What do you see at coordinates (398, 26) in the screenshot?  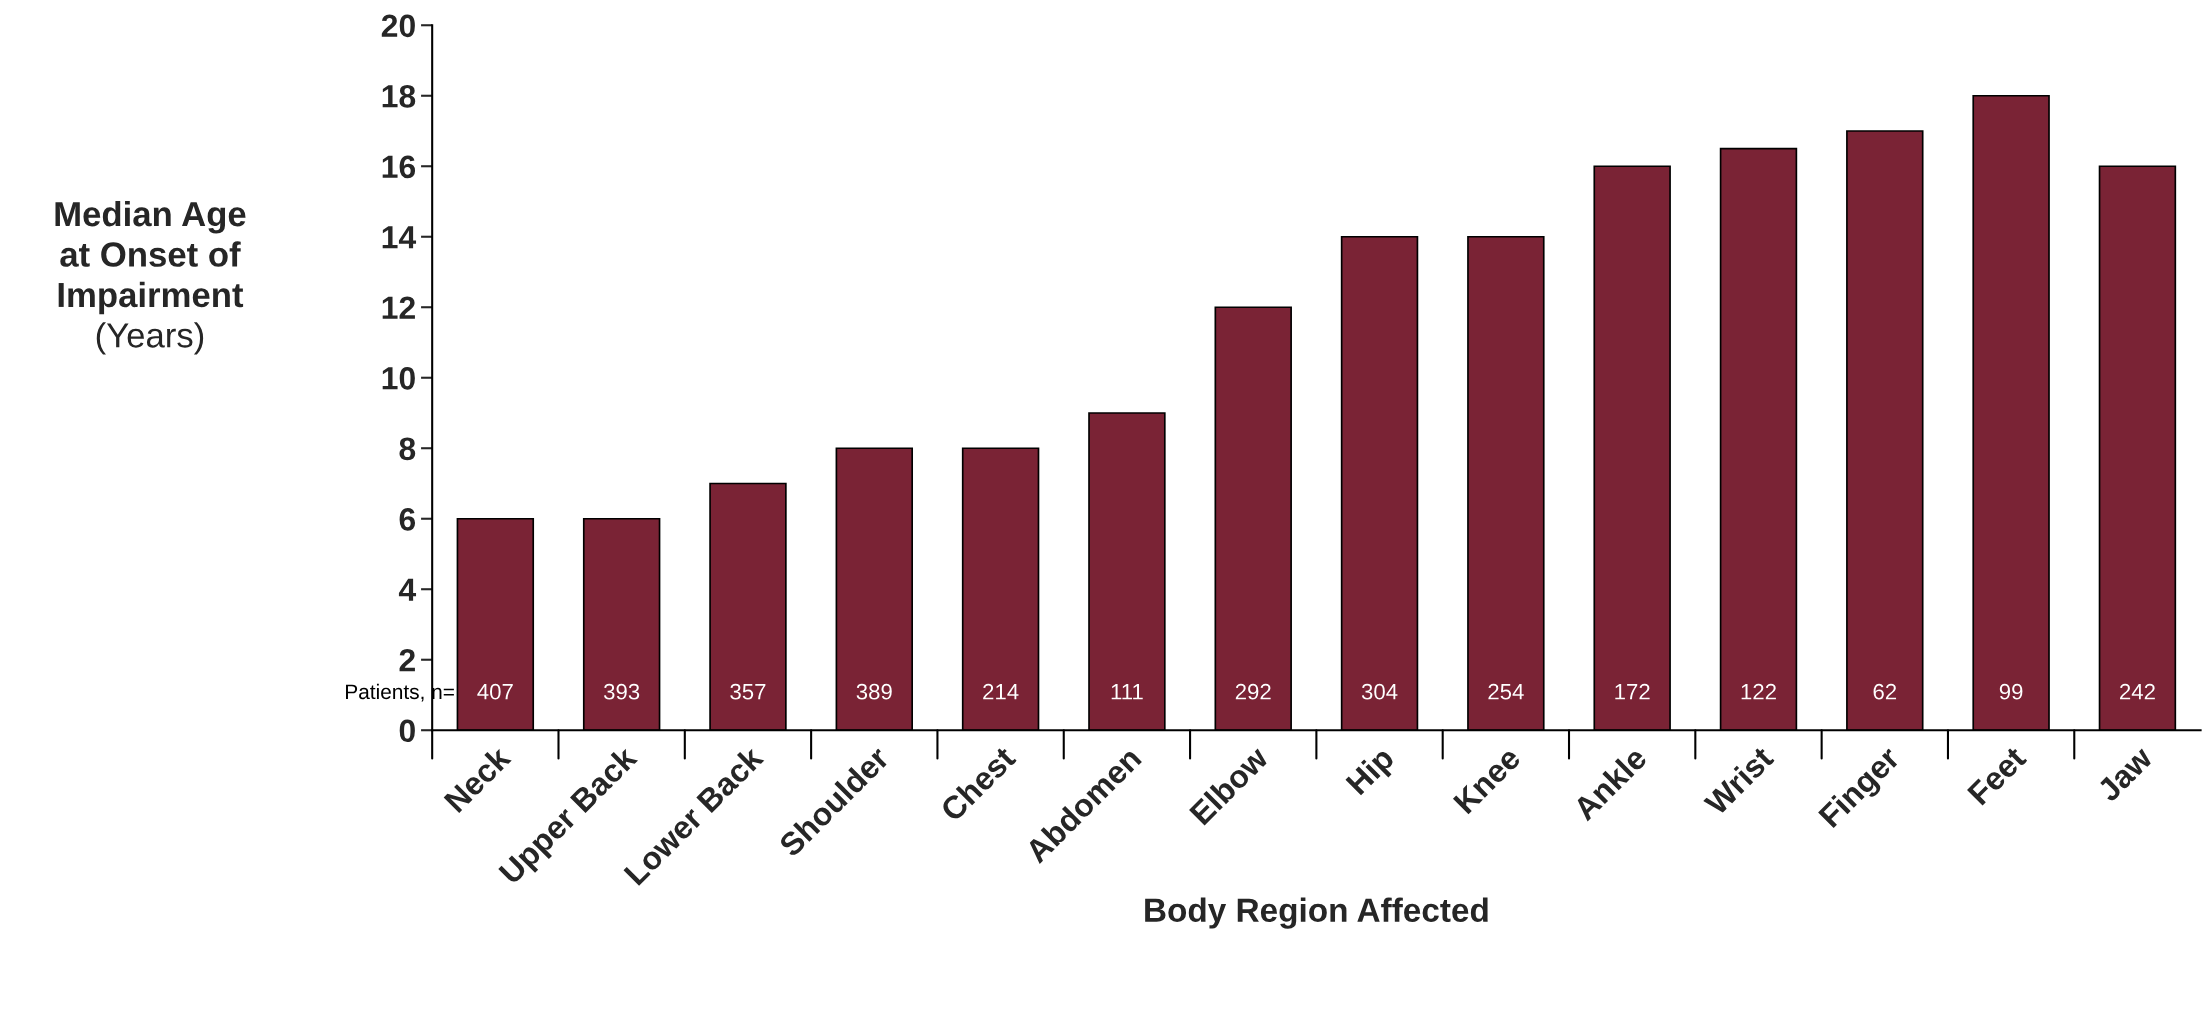 I see `y-tick-label: 20` at bounding box center [398, 26].